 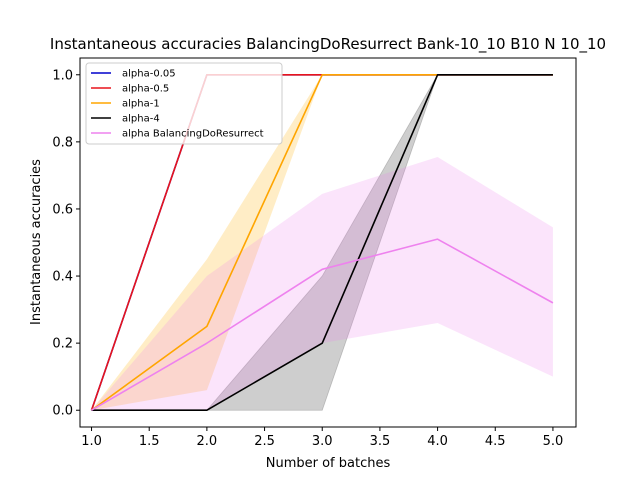 What do you see at coordinates (62, 75) in the screenshot?
I see `y-tick-label: 1.0` at bounding box center [62, 75].